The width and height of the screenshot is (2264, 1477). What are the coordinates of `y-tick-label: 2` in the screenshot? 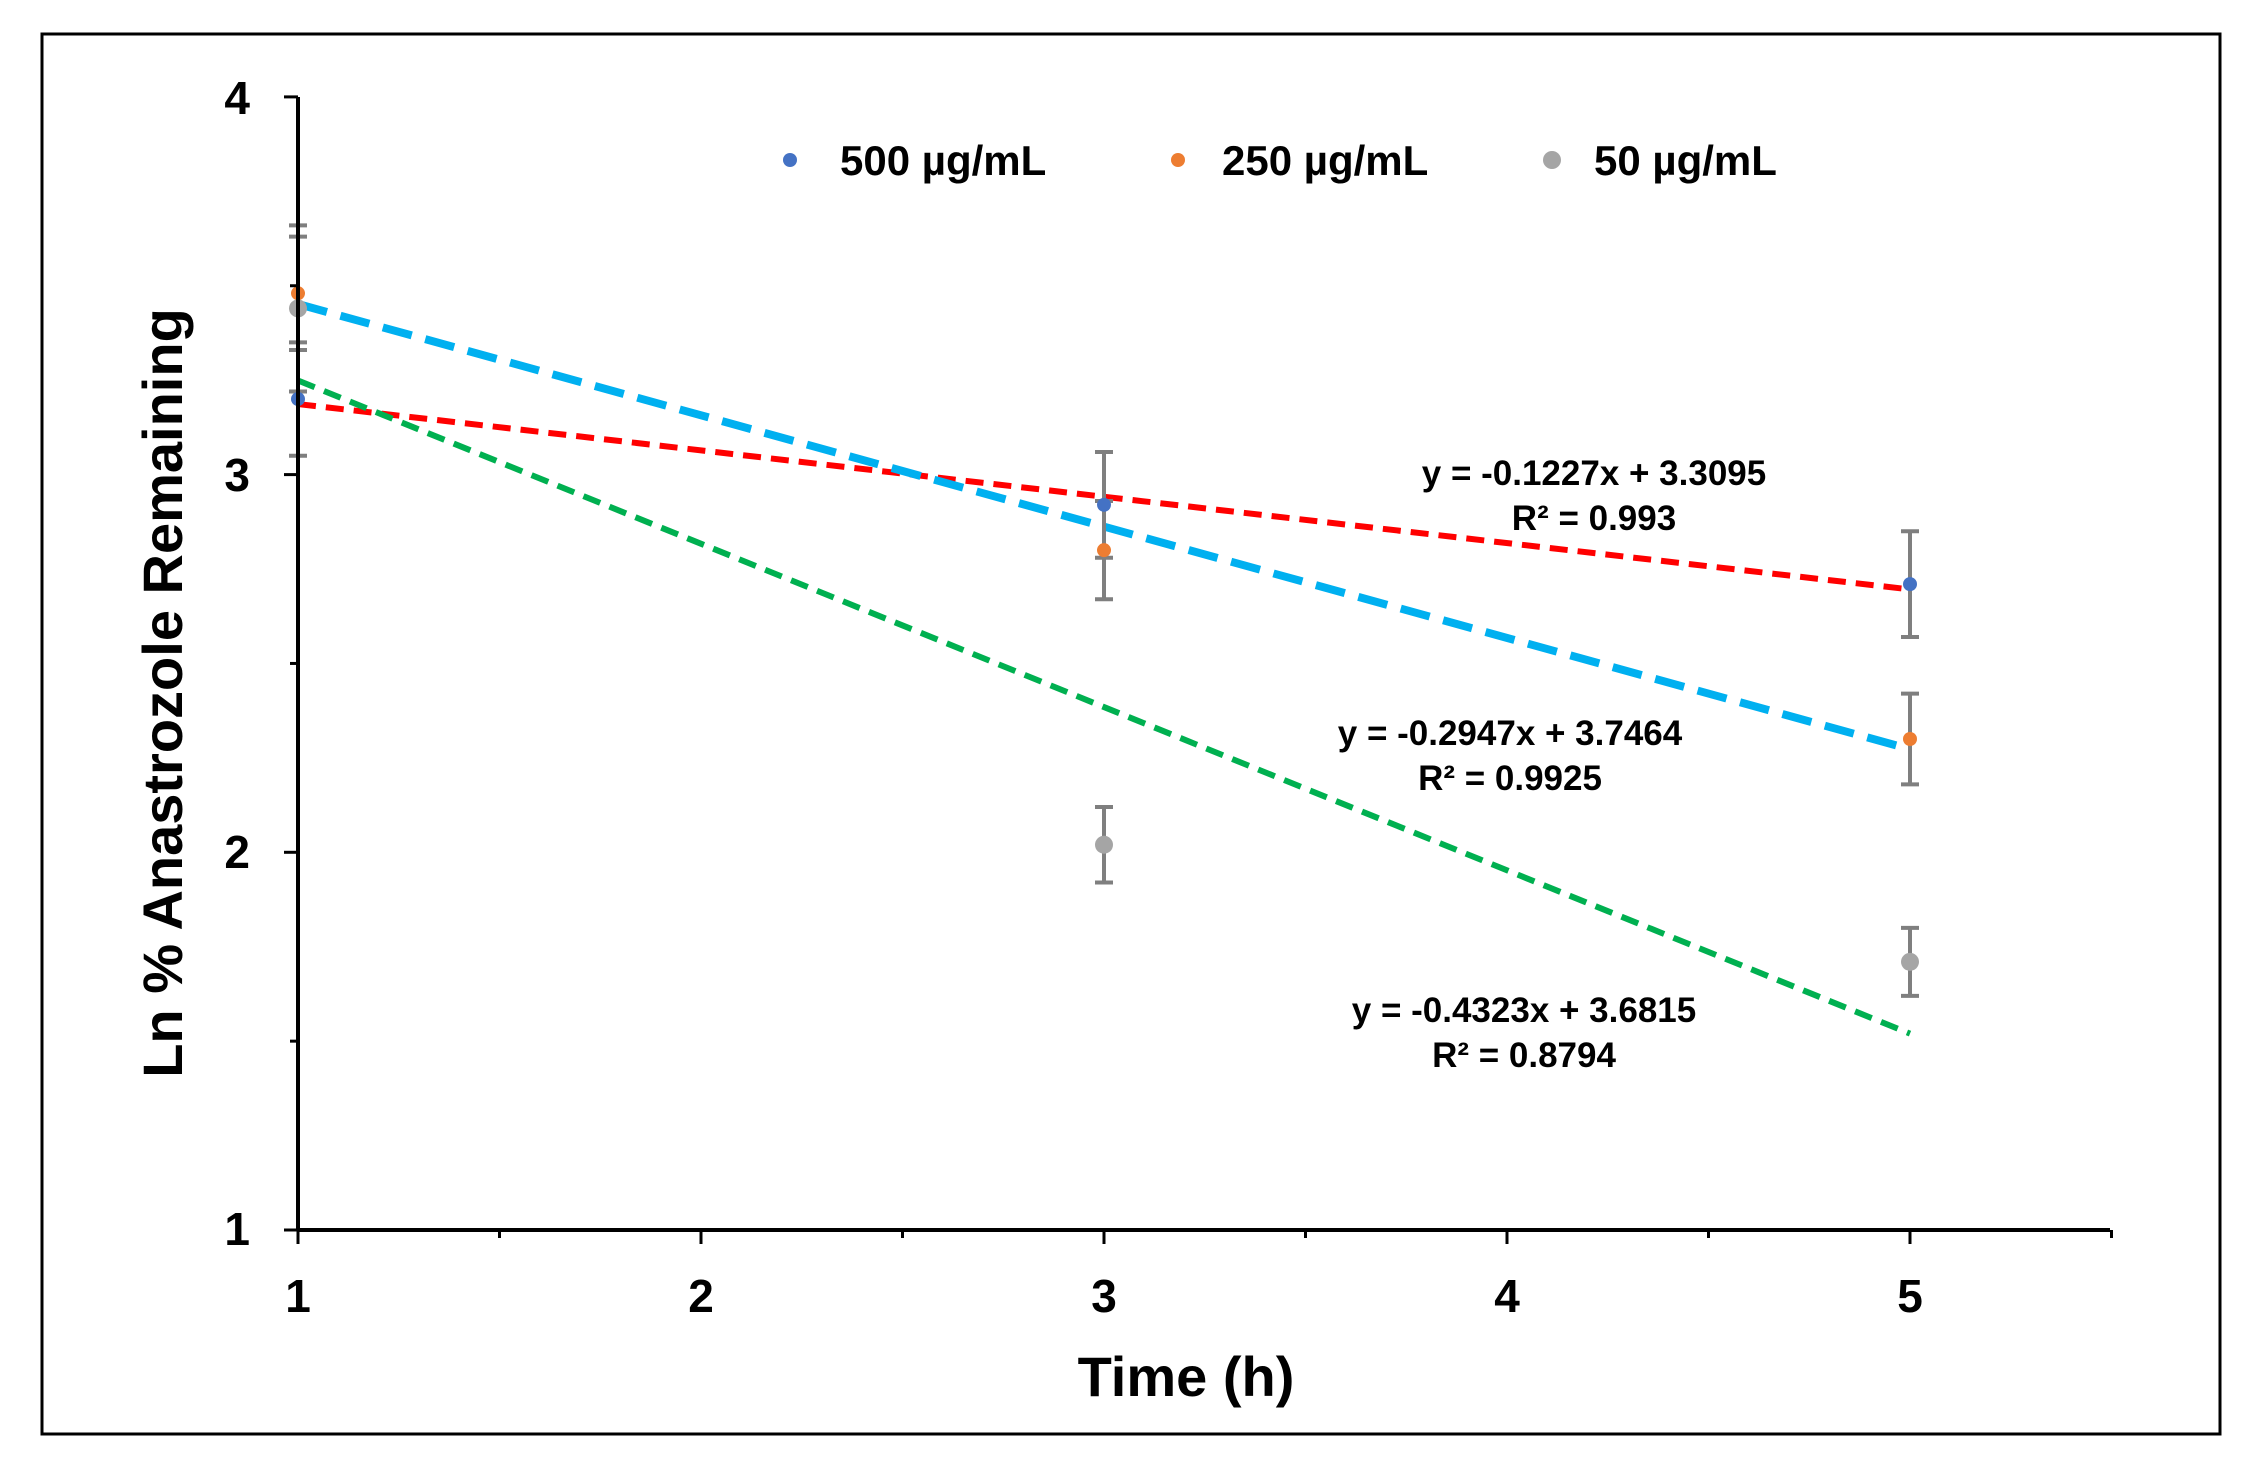 It's located at (237, 852).